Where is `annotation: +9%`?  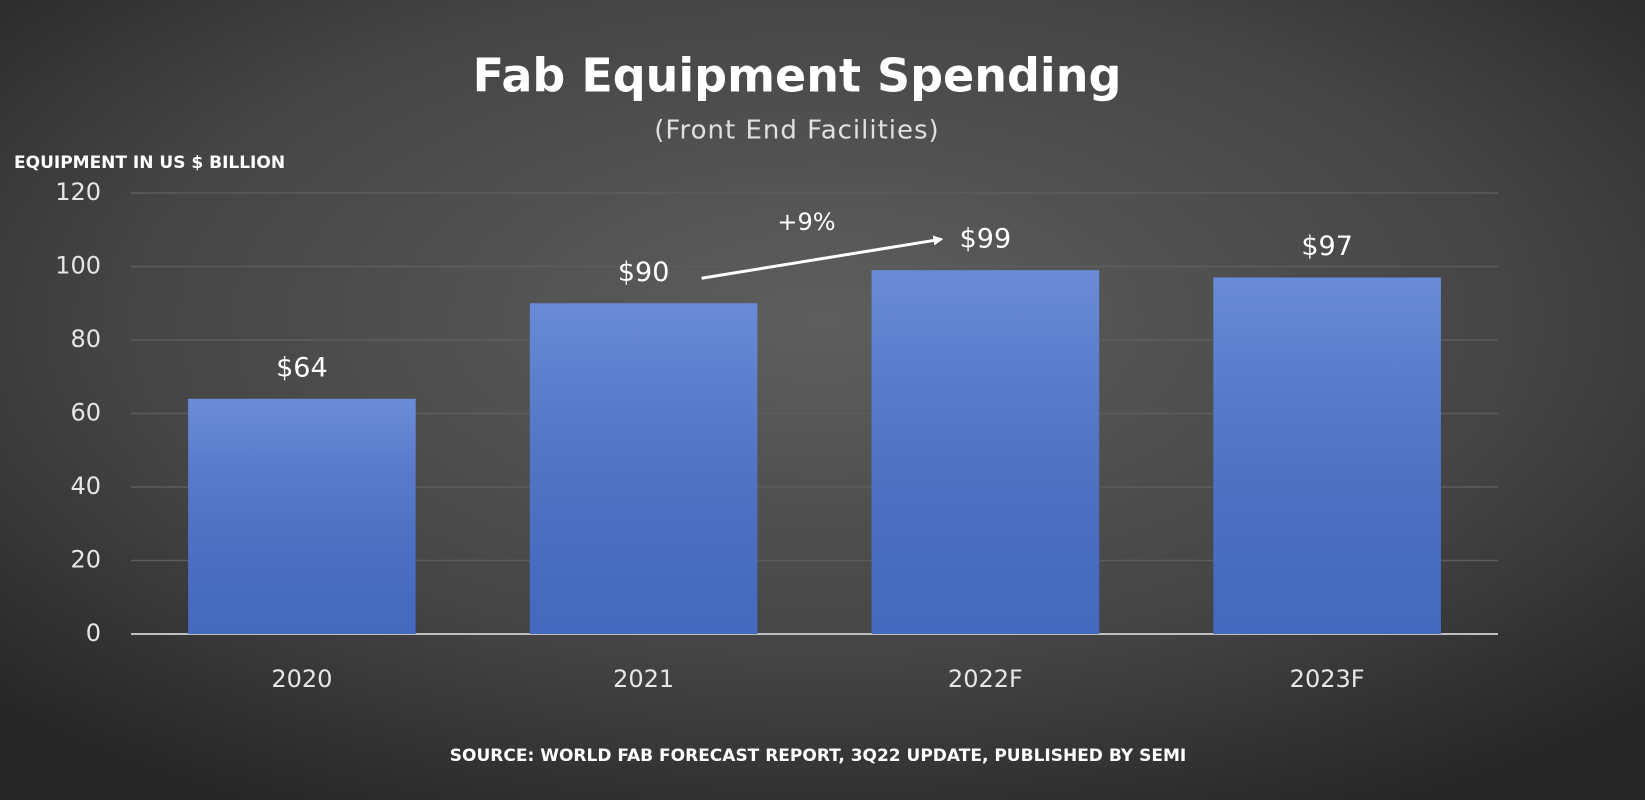
annotation: +9% is located at coordinates (806, 222).